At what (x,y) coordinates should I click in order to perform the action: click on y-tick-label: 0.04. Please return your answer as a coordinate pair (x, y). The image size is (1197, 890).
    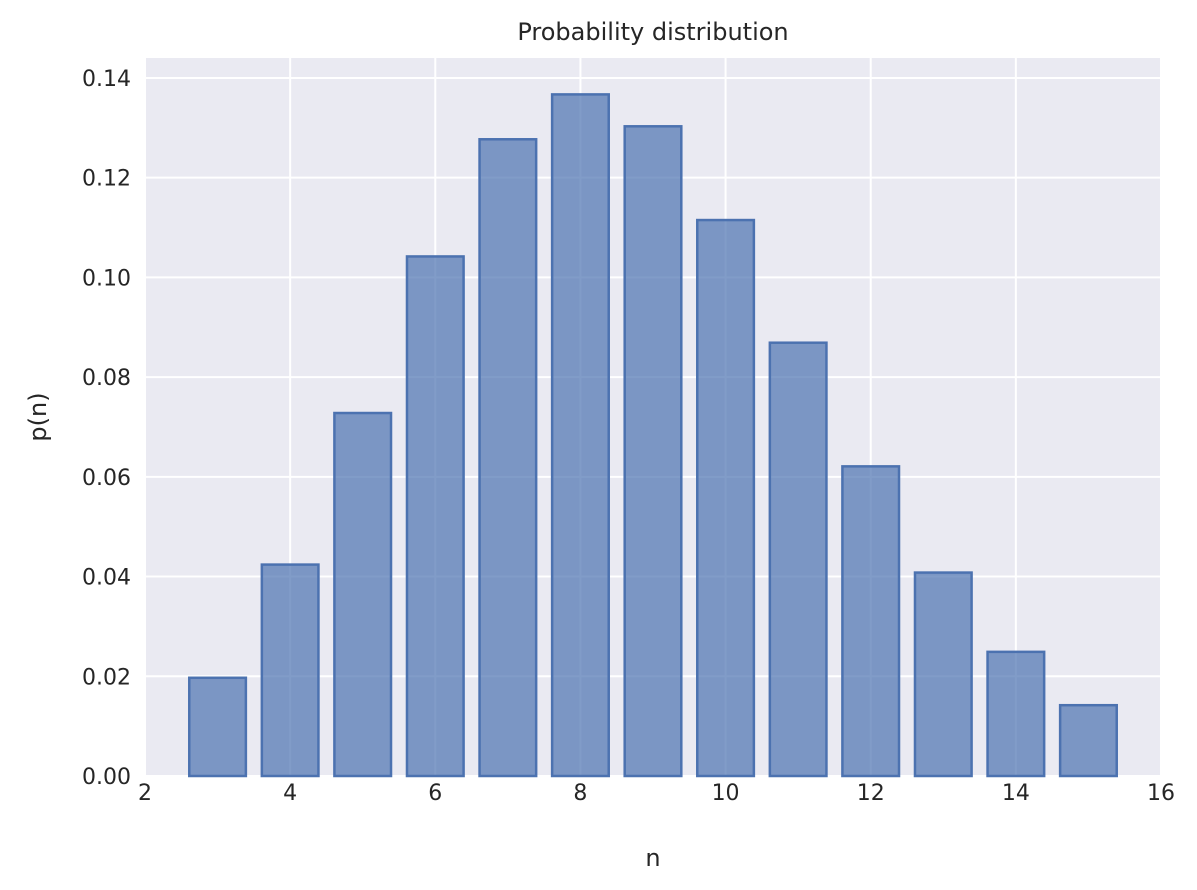
    Looking at the image, I should click on (106, 578).